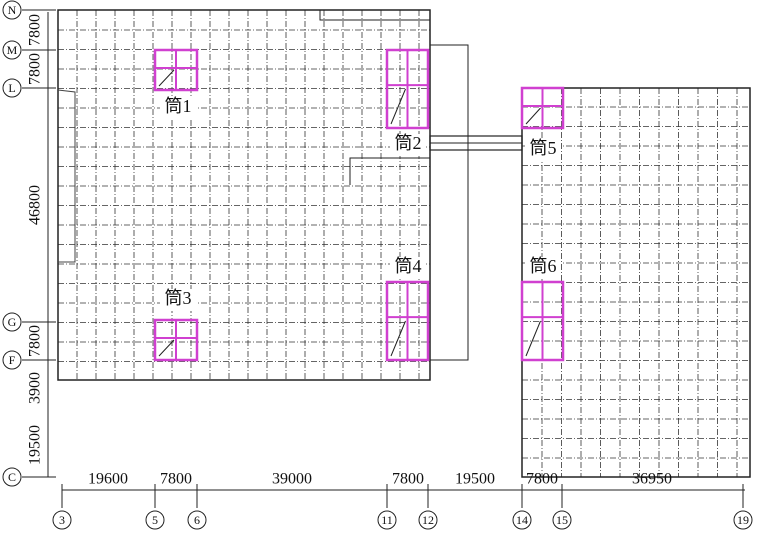 The height and width of the screenshot is (541, 760). I want to click on column-axis-label: 5, so click(155, 520).